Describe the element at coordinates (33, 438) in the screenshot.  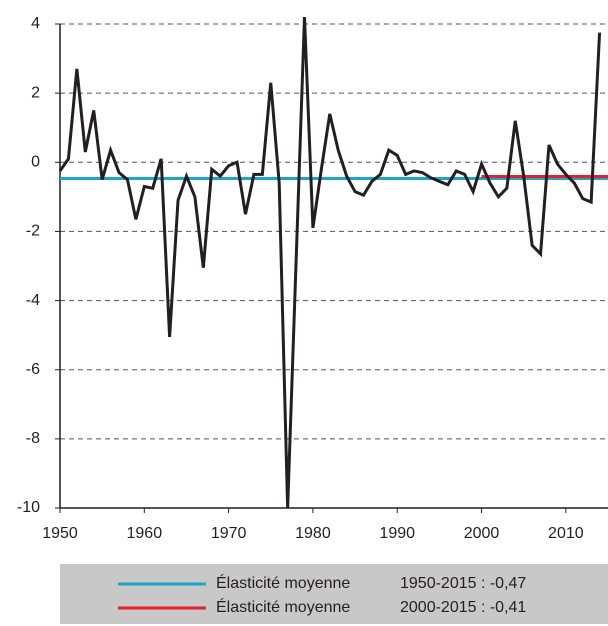
I see `y-tick-label: -8` at that location.